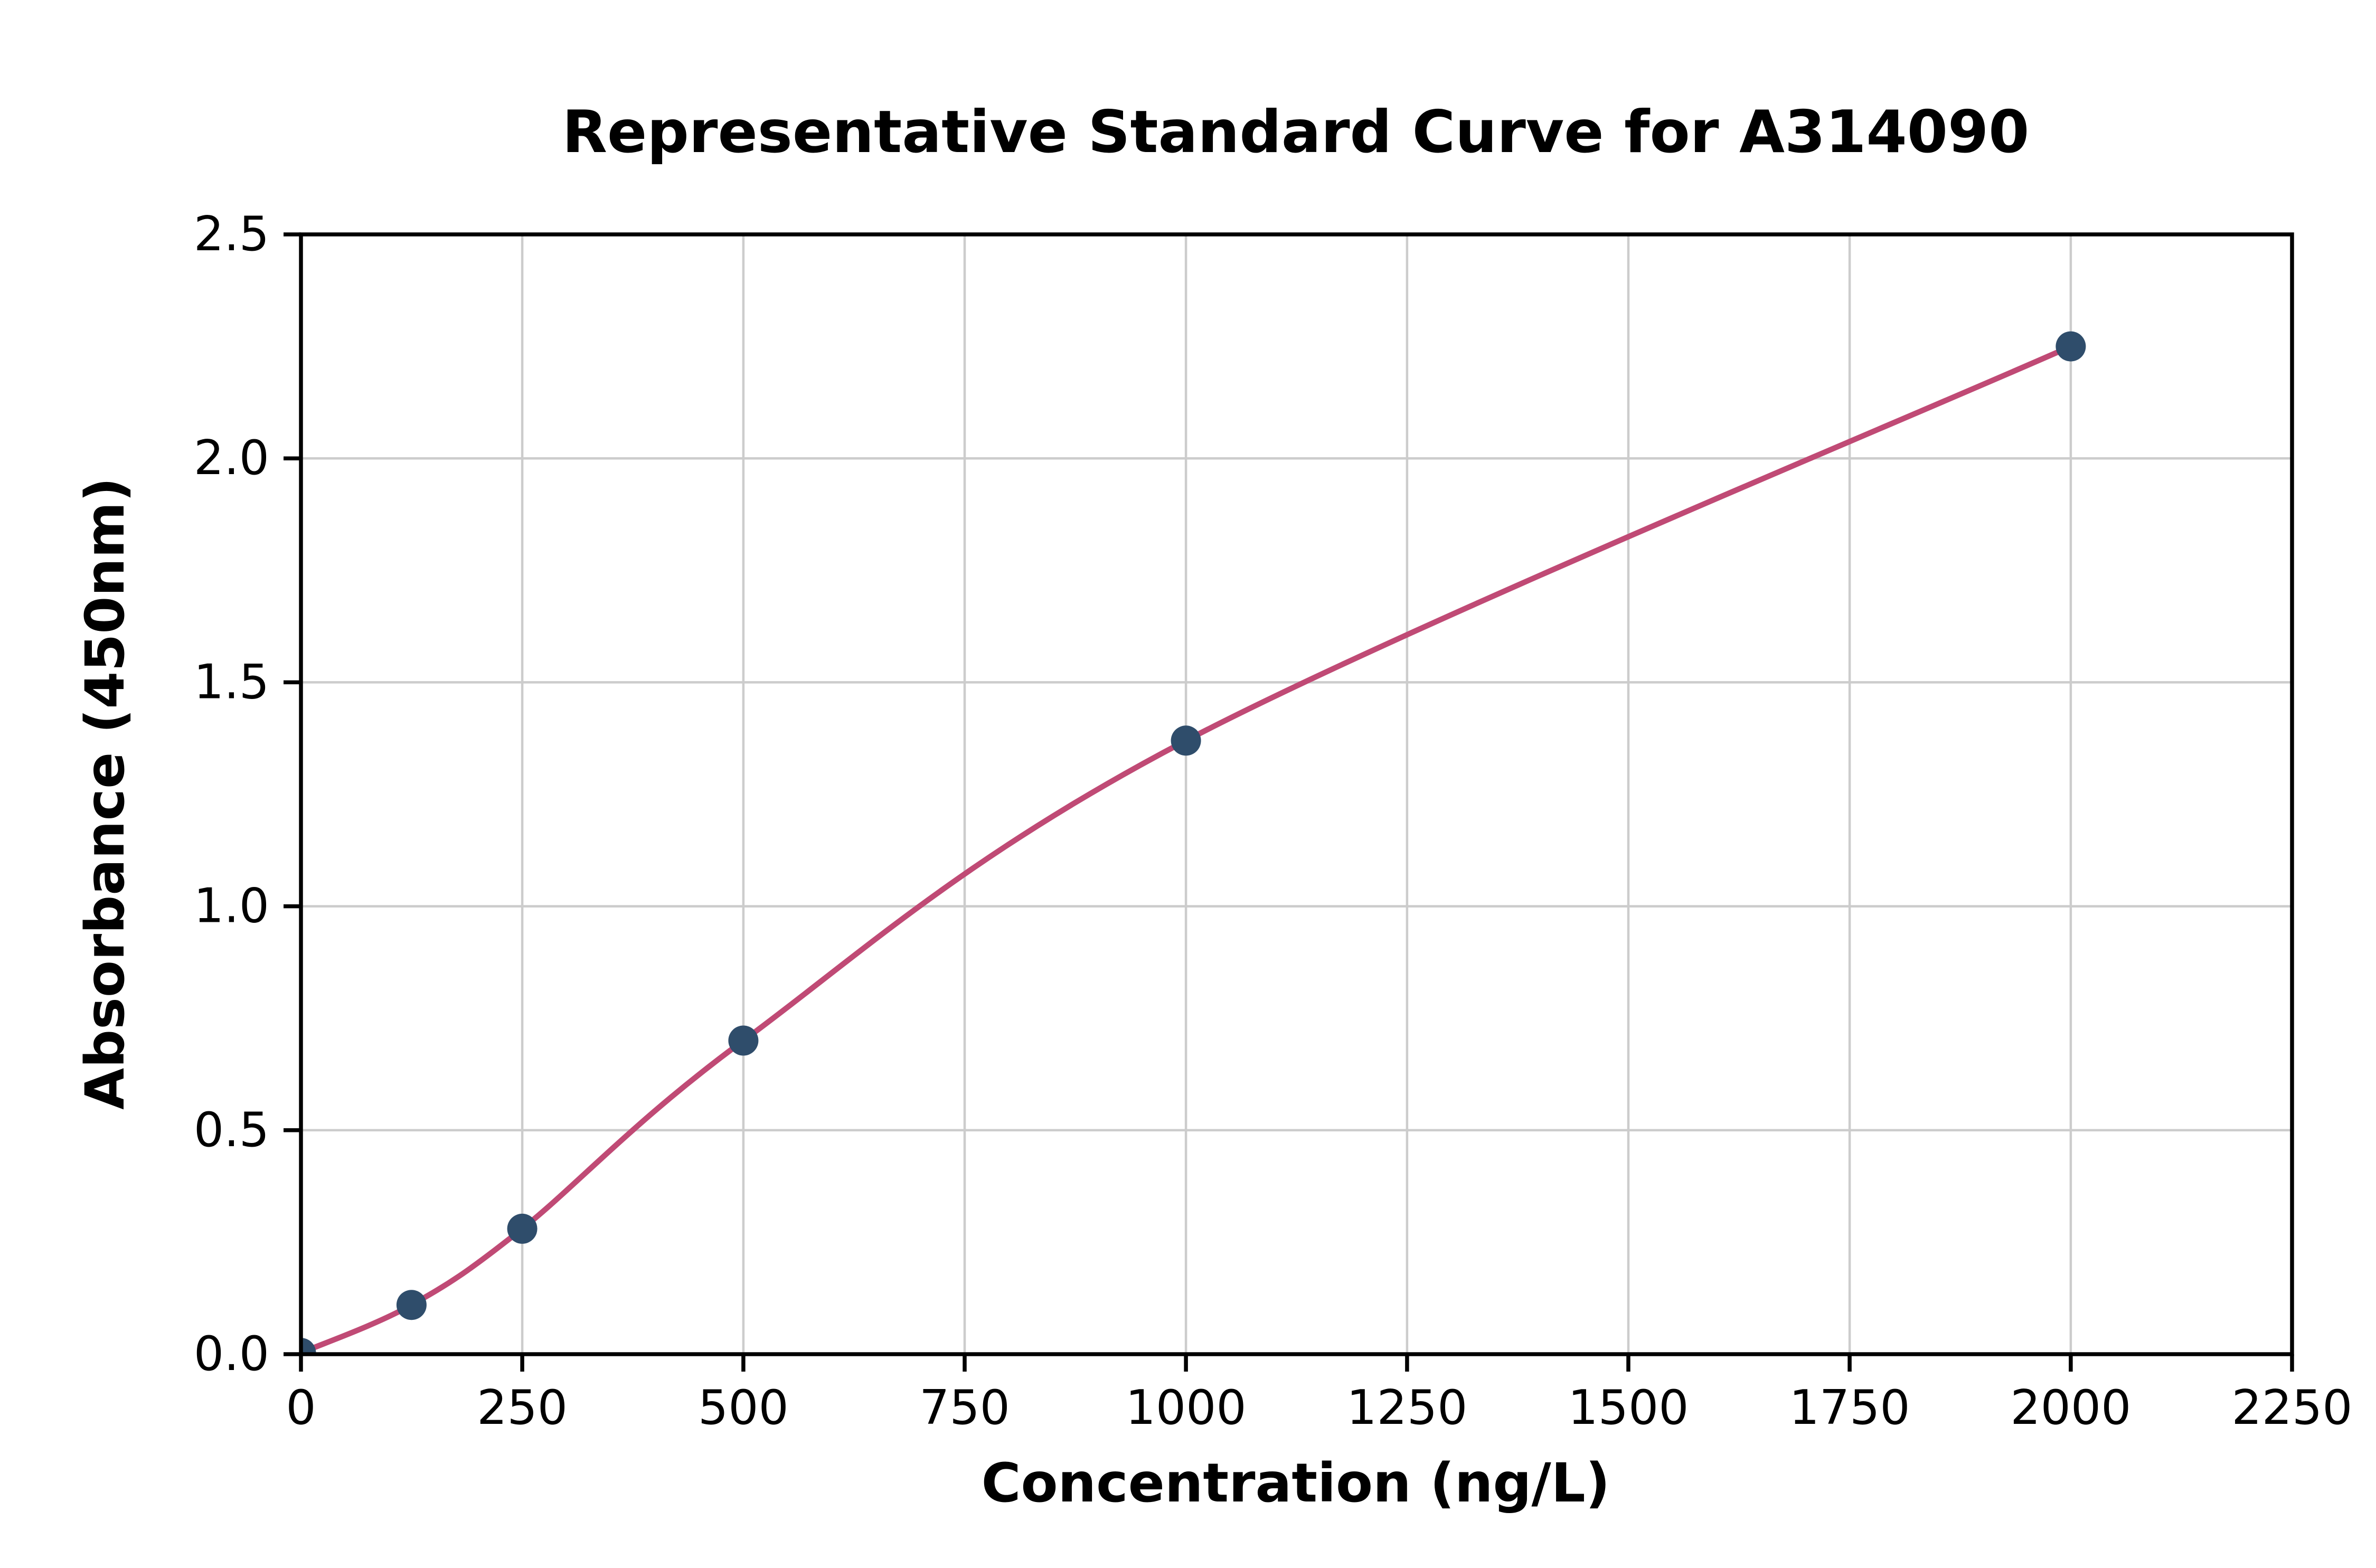 The height and width of the screenshot is (1568, 2376). Describe the element at coordinates (232, 1354) in the screenshot. I see `y-tick-label: 0.0` at that location.